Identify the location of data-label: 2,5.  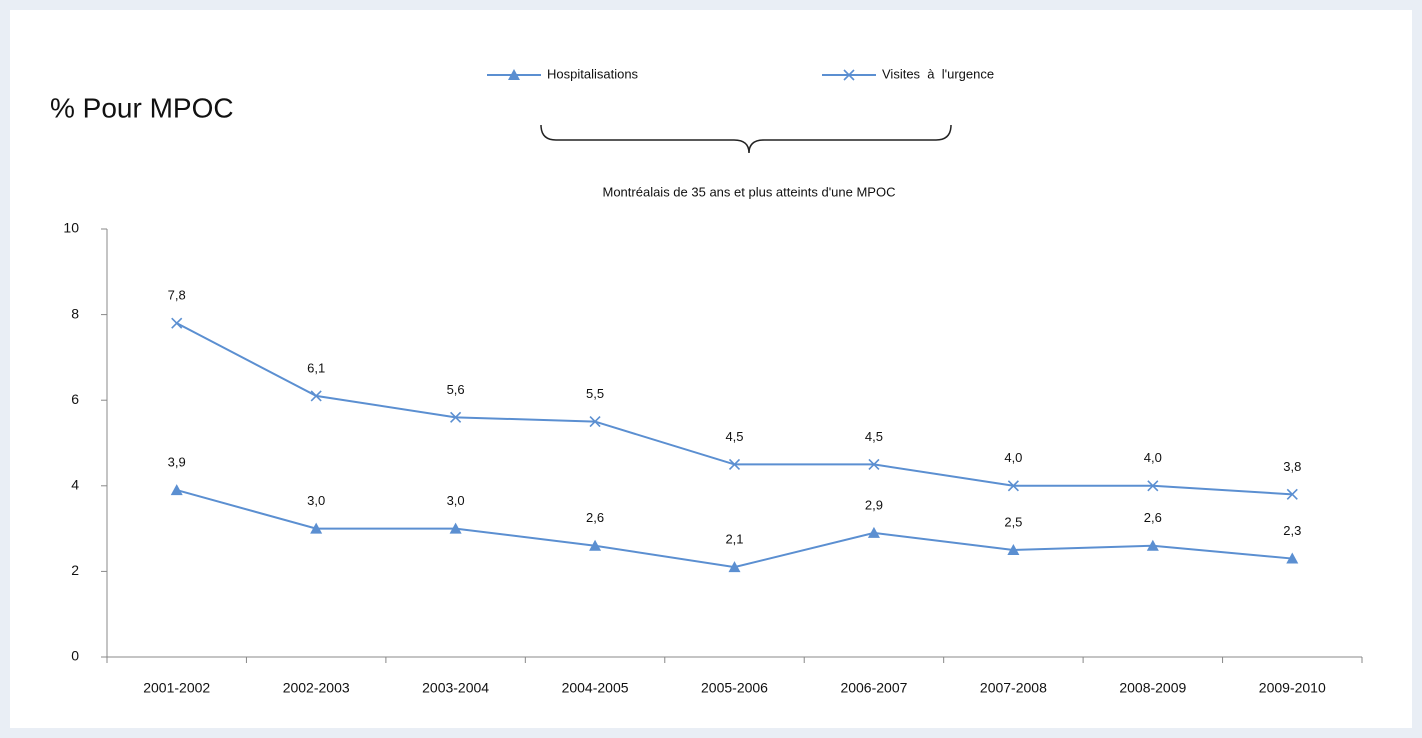
(1013, 521).